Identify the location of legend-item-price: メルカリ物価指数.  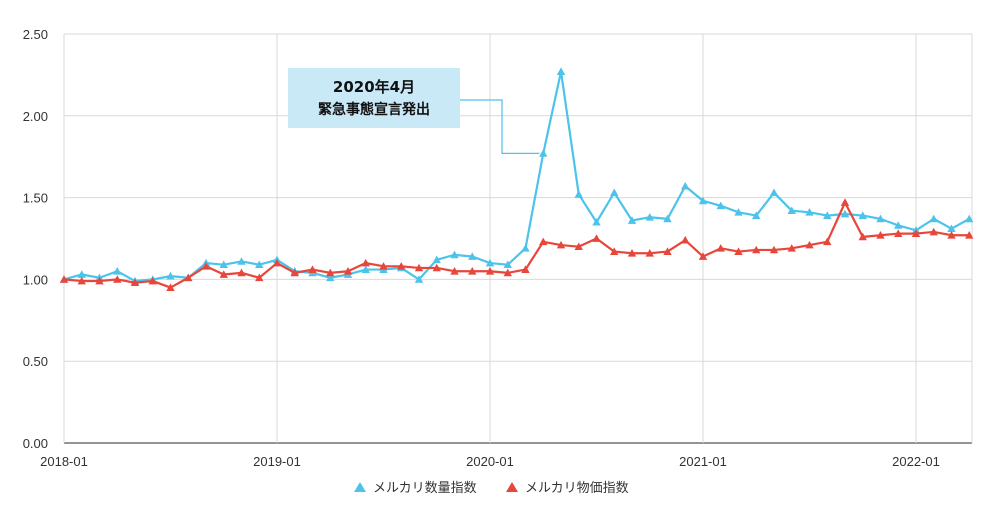
(567, 488).